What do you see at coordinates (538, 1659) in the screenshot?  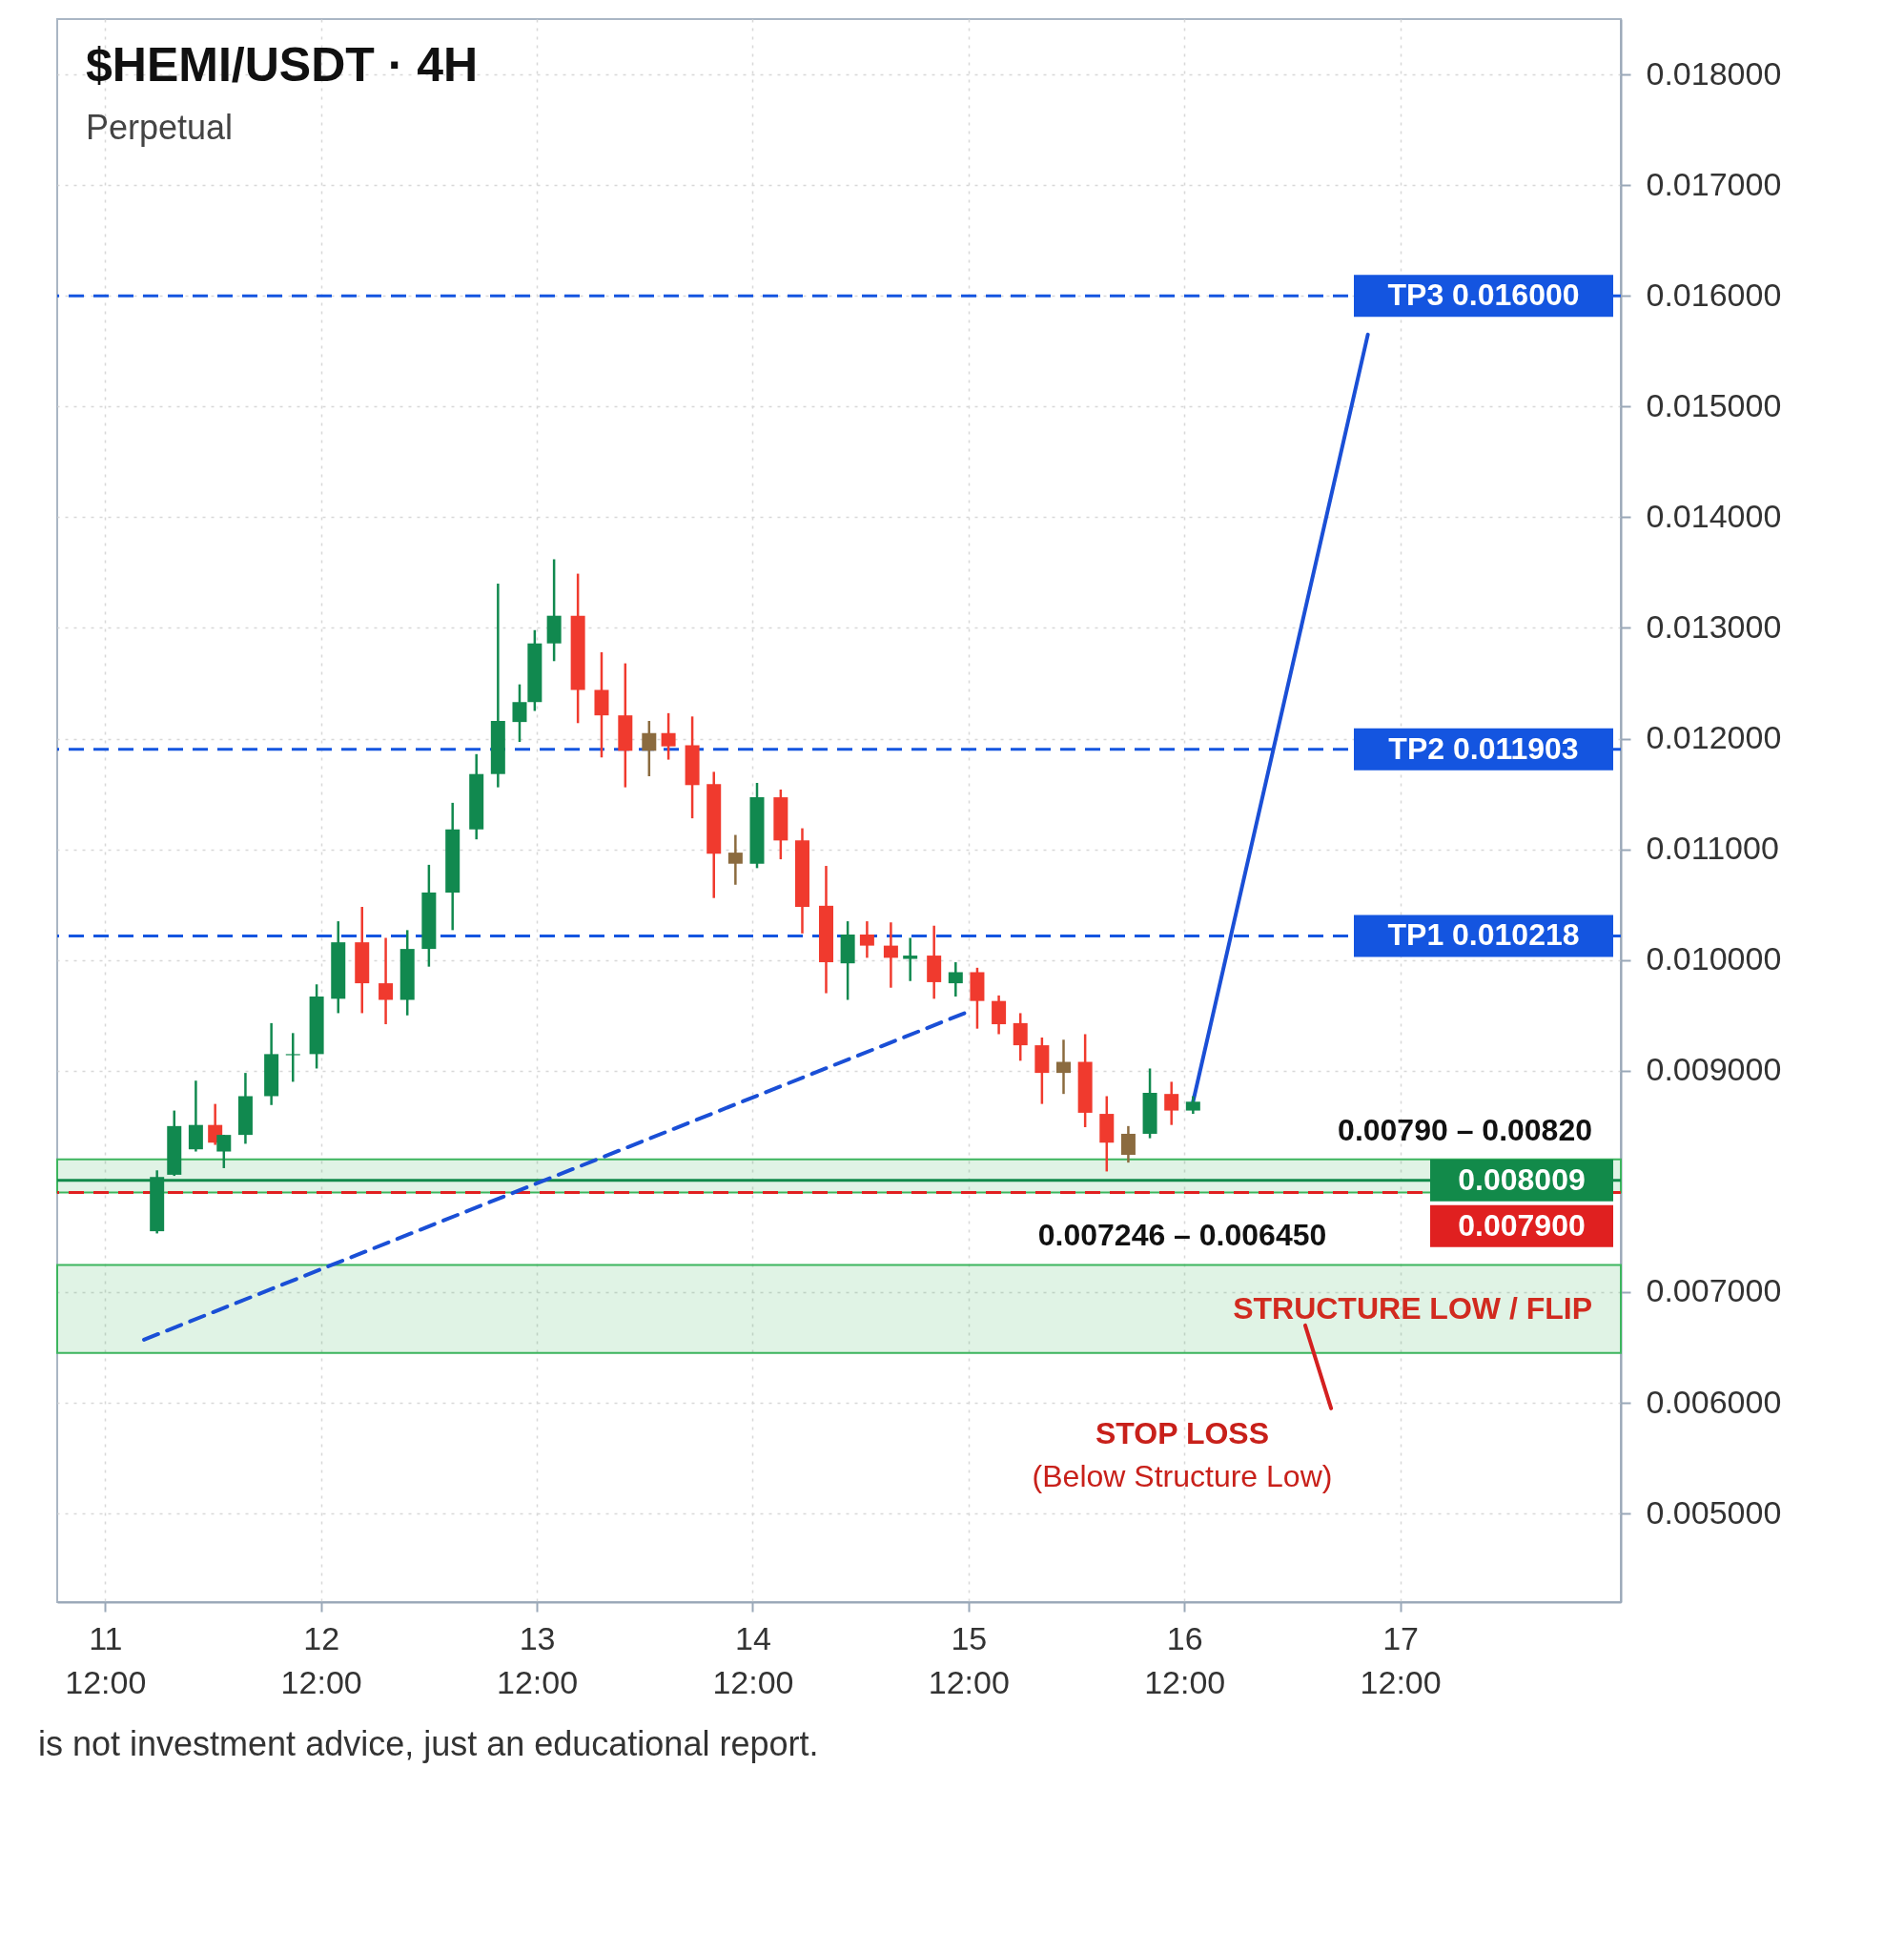 I see `x-tick-label: 13 12:00` at bounding box center [538, 1659].